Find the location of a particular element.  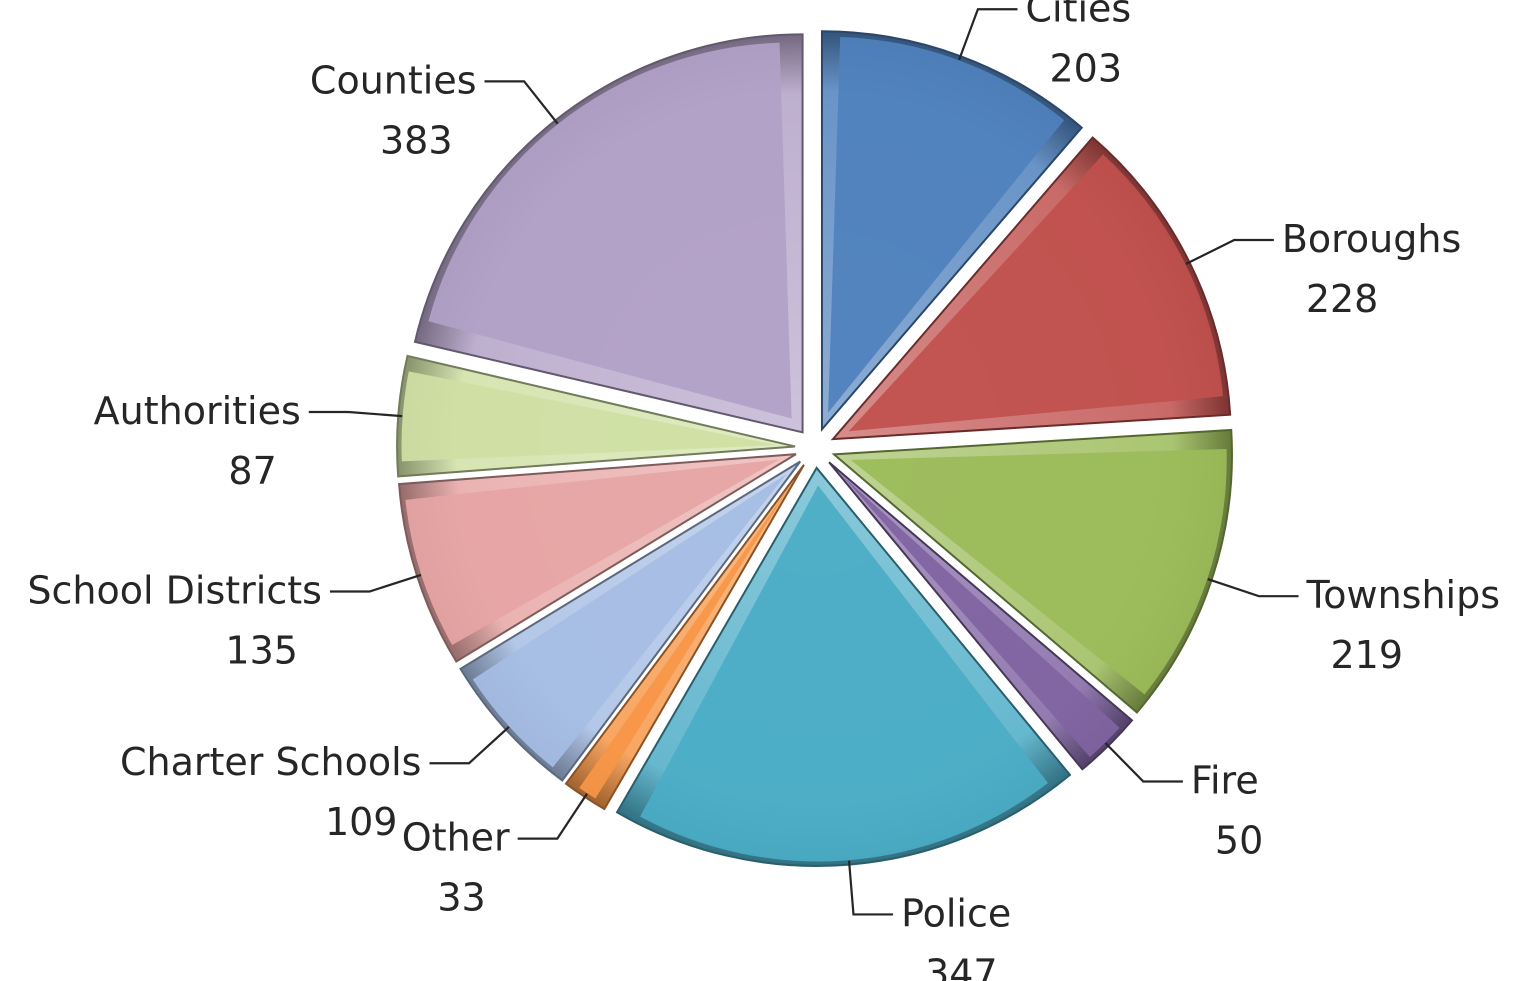

leader-line-police is located at coordinates (870, 888).